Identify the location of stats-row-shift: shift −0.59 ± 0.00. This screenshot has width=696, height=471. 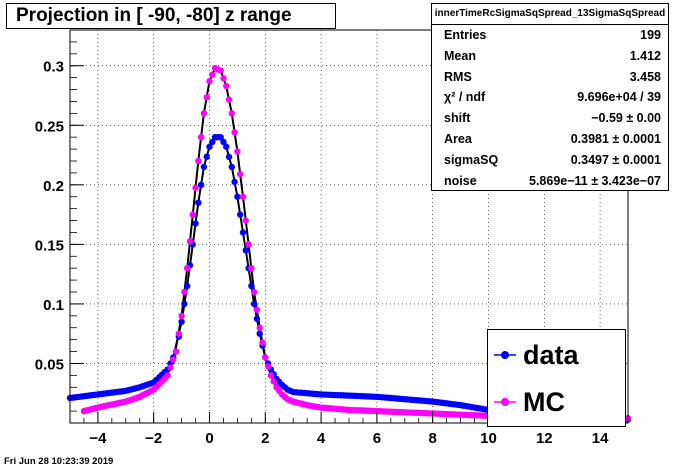
(550, 118).